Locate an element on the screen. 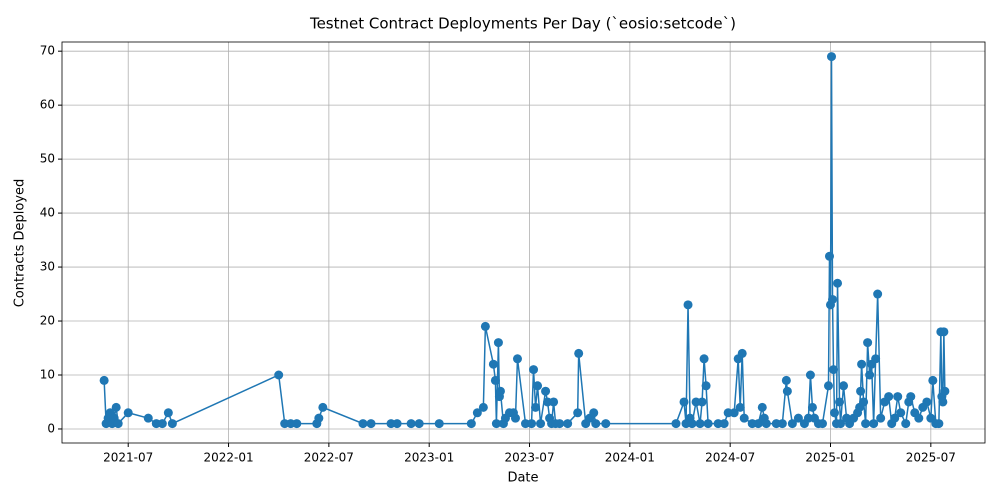  x-tick-label: 2025-01 is located at coordinates (830, 458).